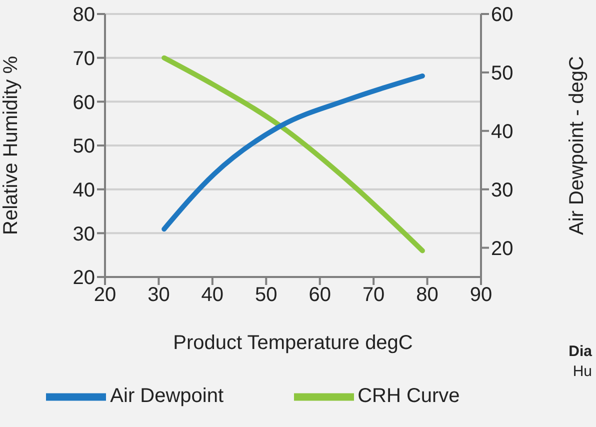 Image resolution: width=596 pixels, height=427 pixels. What do you see at coordinates (373, 295) in the screenshot?
I see `x-tick-label: 70` at bounding box center [373, 295].